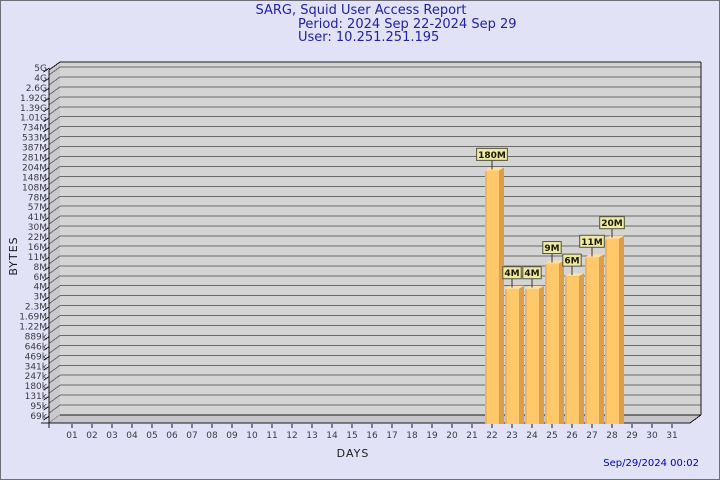 Image resolution: width=720 pixels, height=480 pixels. Describe the element at coordinates (695, 419) in the screenshot. I see `plot-bottom-right-edge` at that location.